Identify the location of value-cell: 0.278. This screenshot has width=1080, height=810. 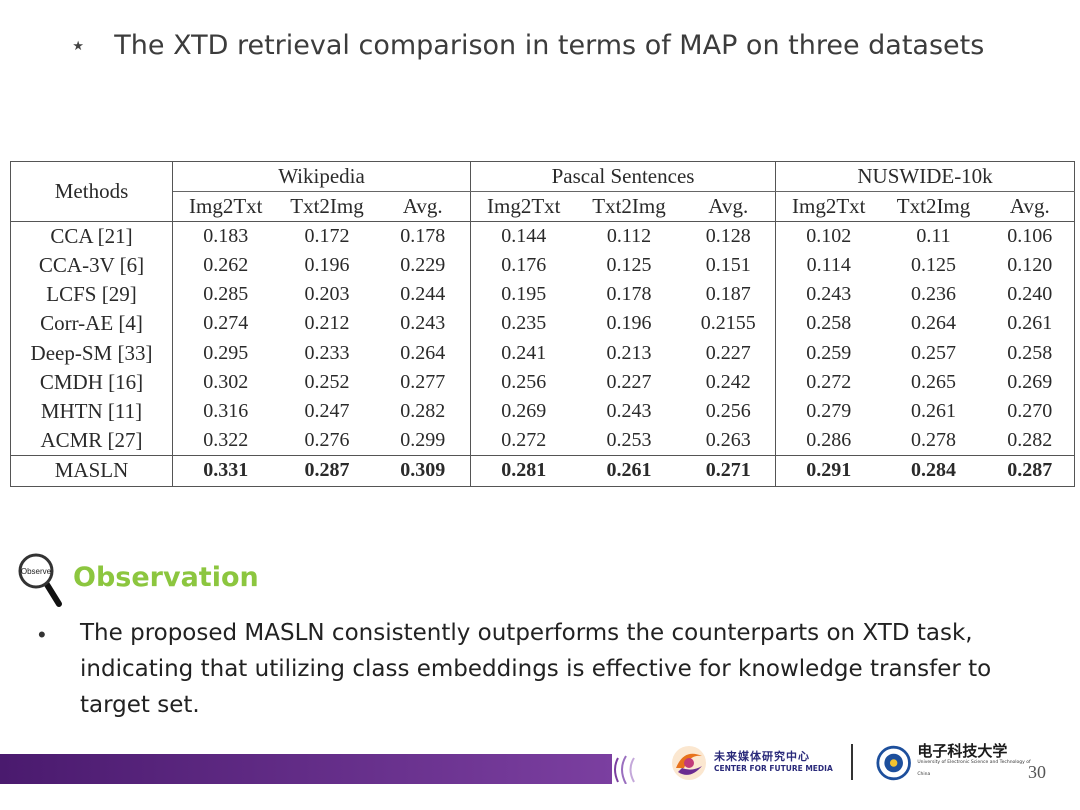
(934, 439).